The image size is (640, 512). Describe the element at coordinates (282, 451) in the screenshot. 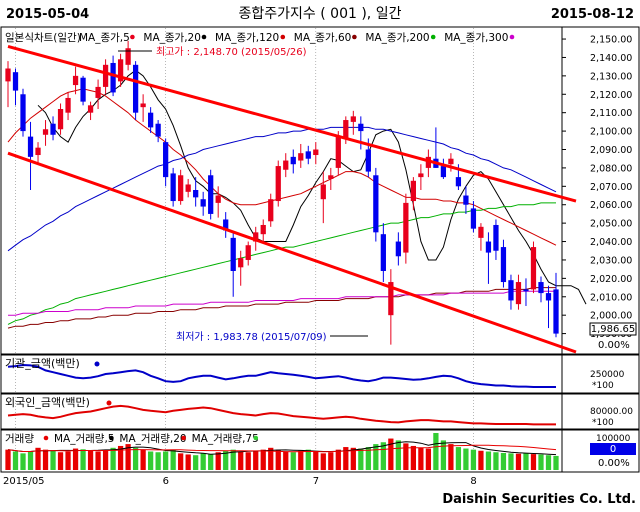

I see `volume-bars` at that location.